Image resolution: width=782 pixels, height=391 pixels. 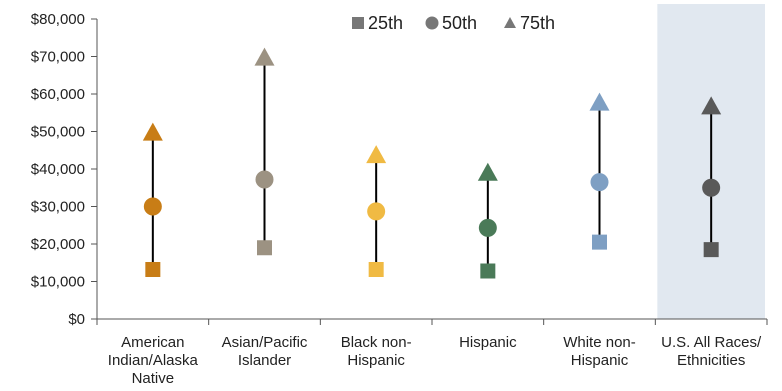 I want to click on y-tick-label: $30,000, so click(x=58, y=207).